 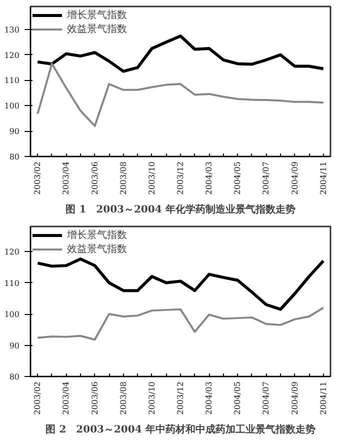 I want to click on text: 图 2 2003～2004 年中药材和中成药加工业景气指数走势, so click(x=181, y=430).